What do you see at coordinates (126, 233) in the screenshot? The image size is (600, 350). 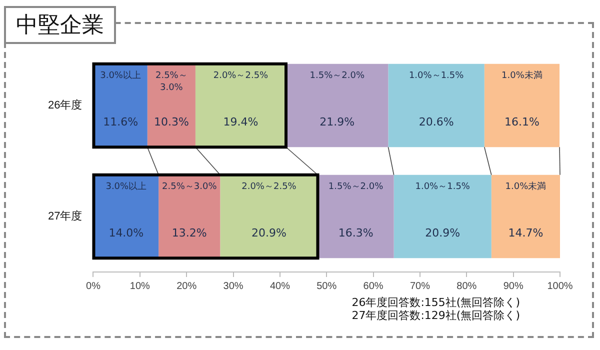 I see `data-label: 14.0%` at bounding box center [126, 233].